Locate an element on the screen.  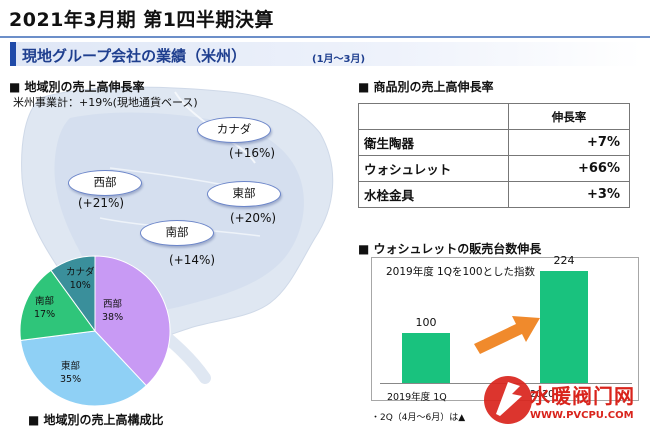
region-growth-east: (+20%) is located at coordinates (253, 218).